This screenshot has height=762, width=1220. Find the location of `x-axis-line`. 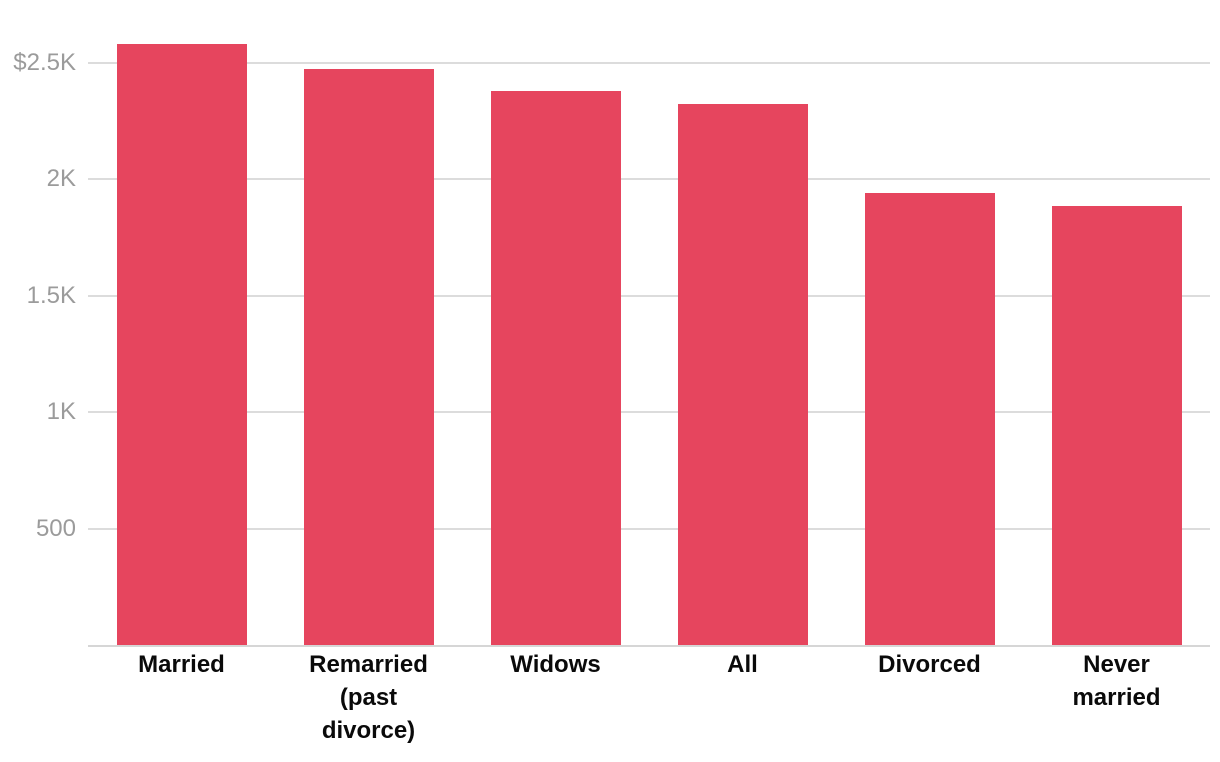

x-axis-line is located at coordinates (649, 646).